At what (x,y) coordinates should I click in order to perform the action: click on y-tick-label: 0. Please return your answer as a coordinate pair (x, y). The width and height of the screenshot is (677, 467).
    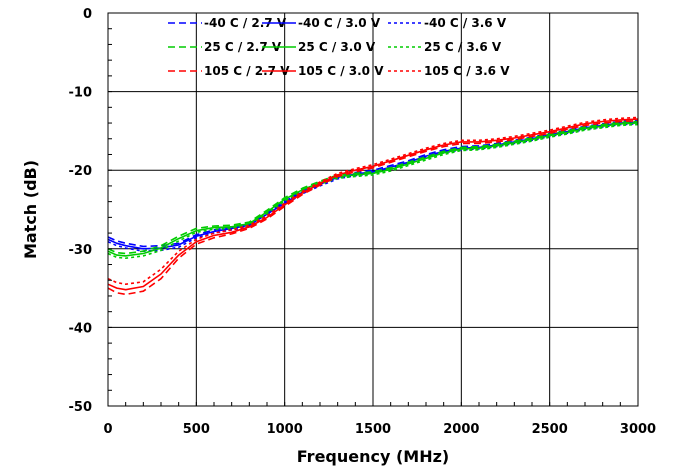
    Looking at the image, I should click on (87, 14).